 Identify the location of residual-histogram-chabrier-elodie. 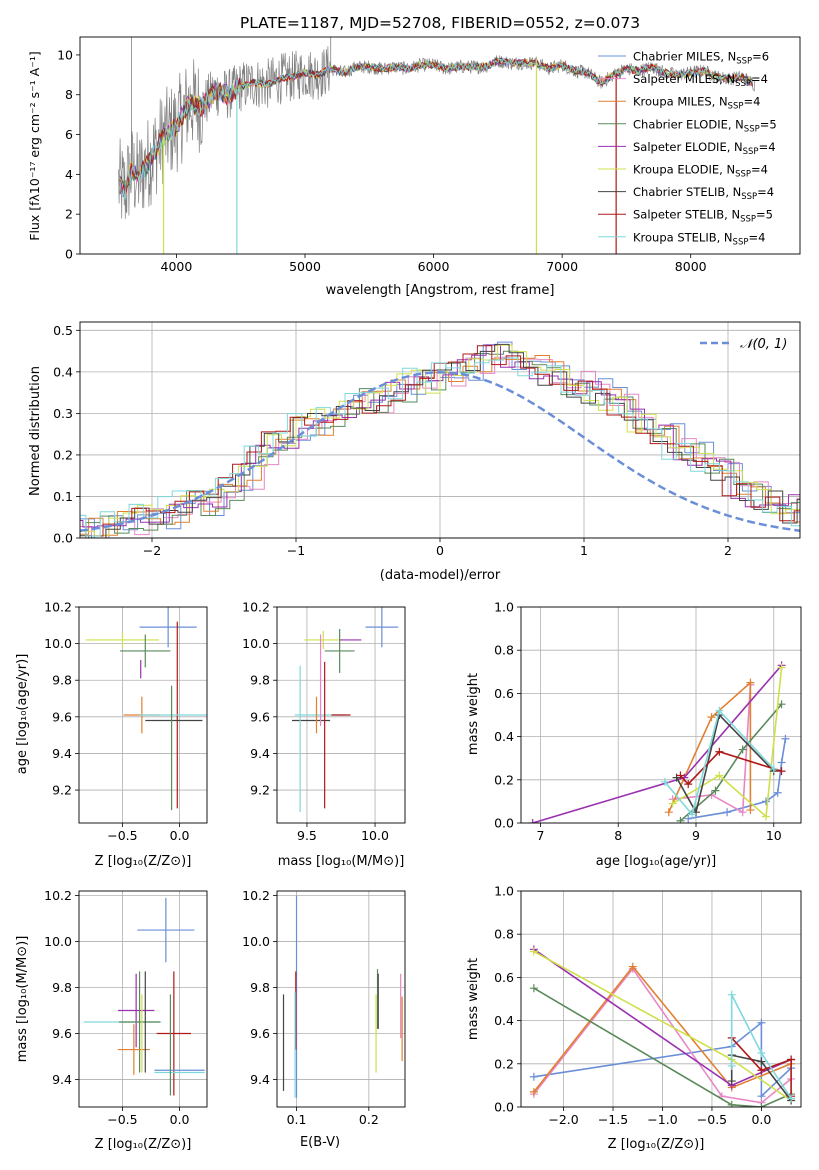
(440, 444).